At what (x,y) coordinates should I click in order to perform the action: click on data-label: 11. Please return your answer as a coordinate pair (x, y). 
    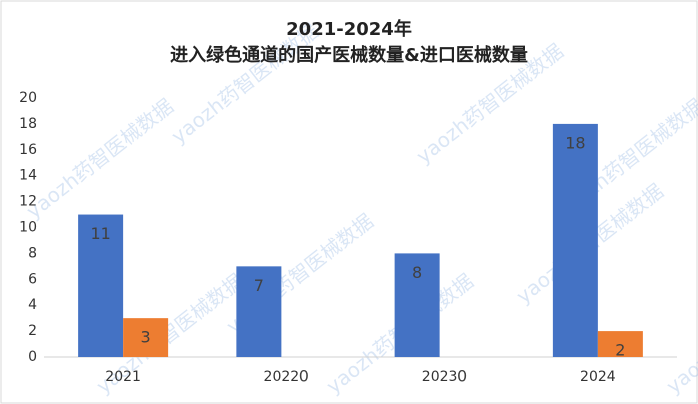
    Looking at the image, I should click on (100, 233).